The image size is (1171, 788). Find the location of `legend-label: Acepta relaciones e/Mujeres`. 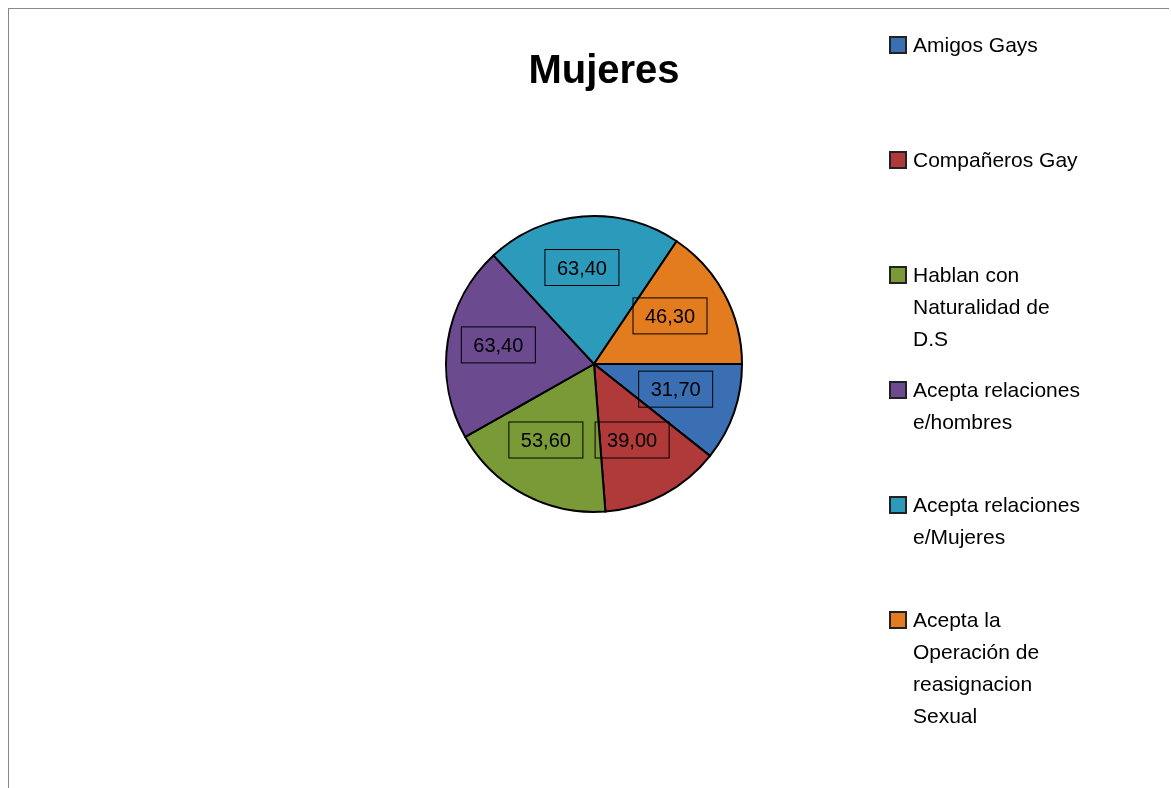

legend-label: Acepta relaciones e/Mujeres is located at coordinates (997, 521).